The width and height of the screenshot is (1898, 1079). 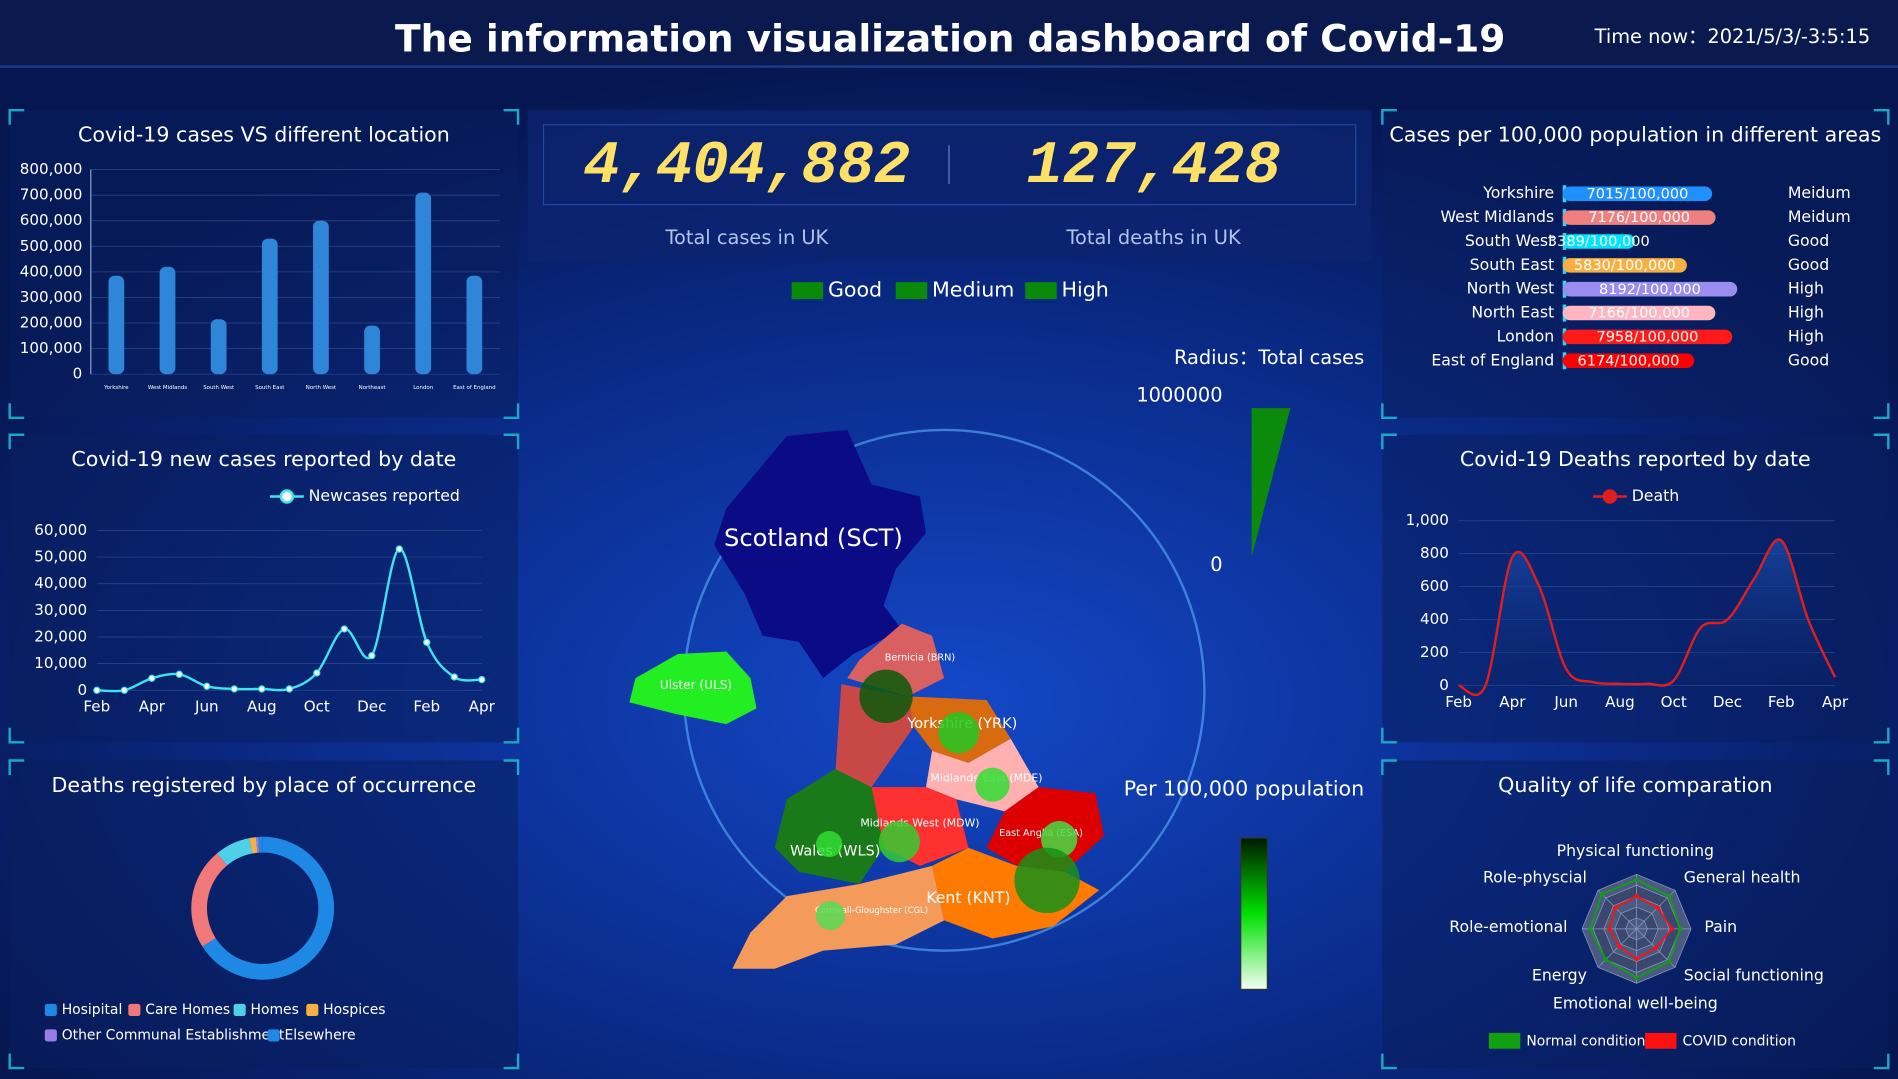 I want to click on panel-title: Covid-19 cases VS different location, so click(x=264, y=135).